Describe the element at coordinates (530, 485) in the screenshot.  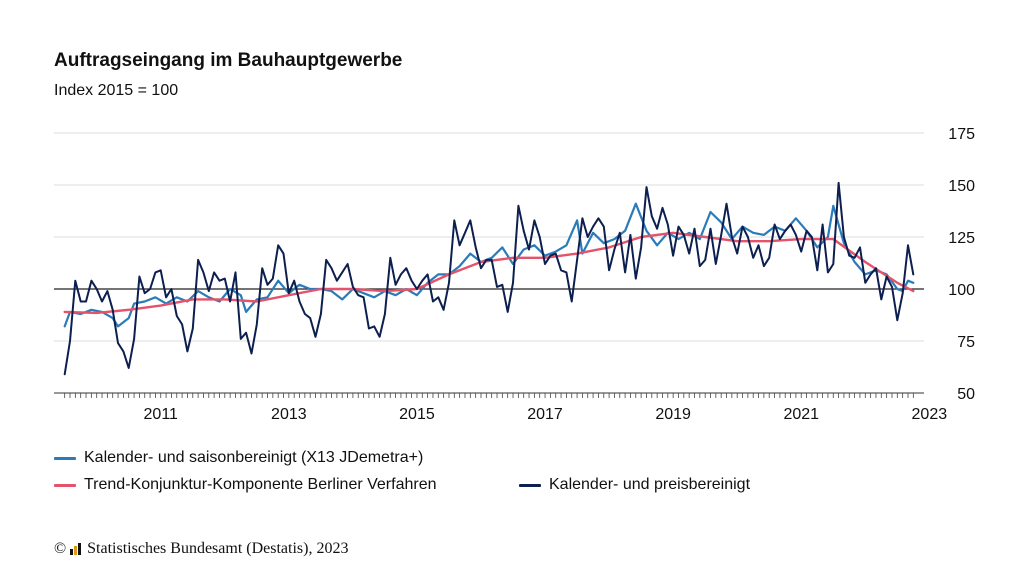
I see `legend-swatch-price` at that location.